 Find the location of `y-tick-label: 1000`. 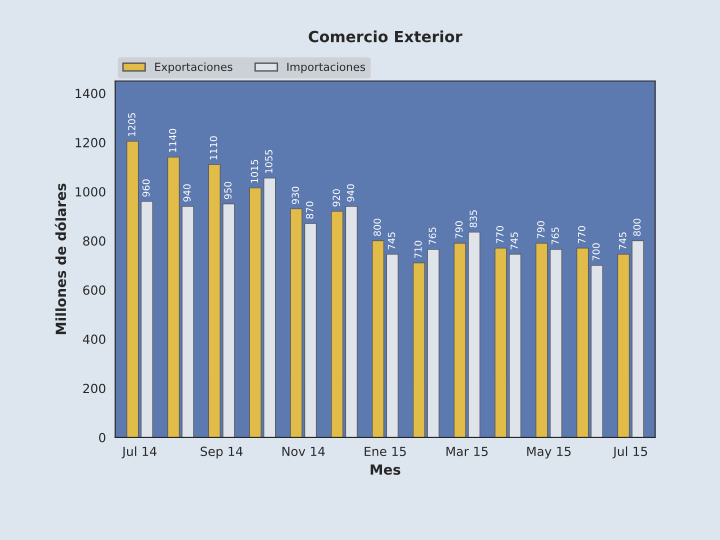

y-tick-label: 1000 is located at coordinates (91, 192).